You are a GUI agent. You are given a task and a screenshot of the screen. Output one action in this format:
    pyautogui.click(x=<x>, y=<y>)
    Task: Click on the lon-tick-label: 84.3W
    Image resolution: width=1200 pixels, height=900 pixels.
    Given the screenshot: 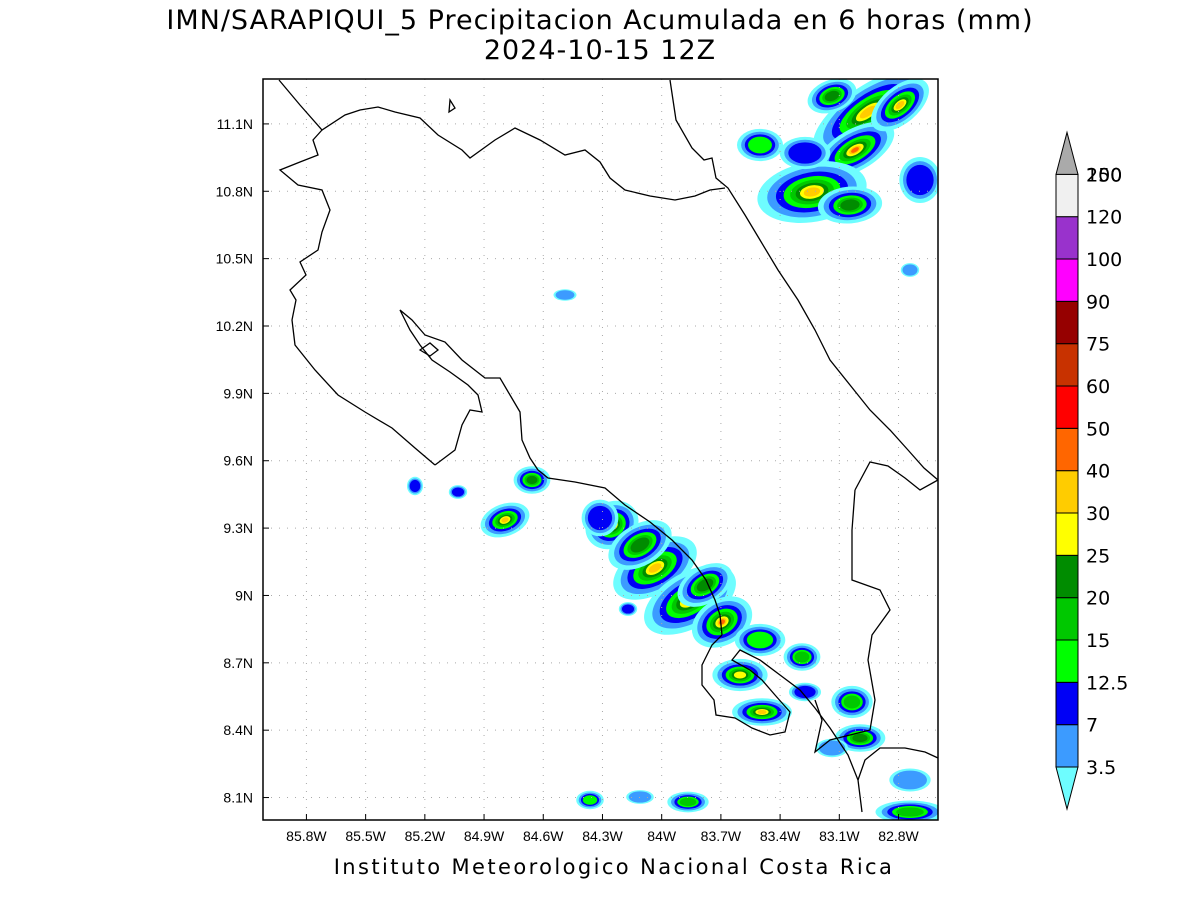 What is the action you would take?
    pyautogui.click(x=602, y=836)
    